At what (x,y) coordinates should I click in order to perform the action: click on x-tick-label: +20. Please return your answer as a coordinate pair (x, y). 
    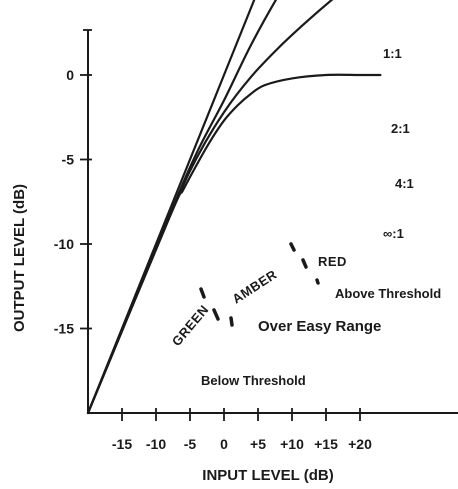
    Looking at the image, I should click on (360, 444).